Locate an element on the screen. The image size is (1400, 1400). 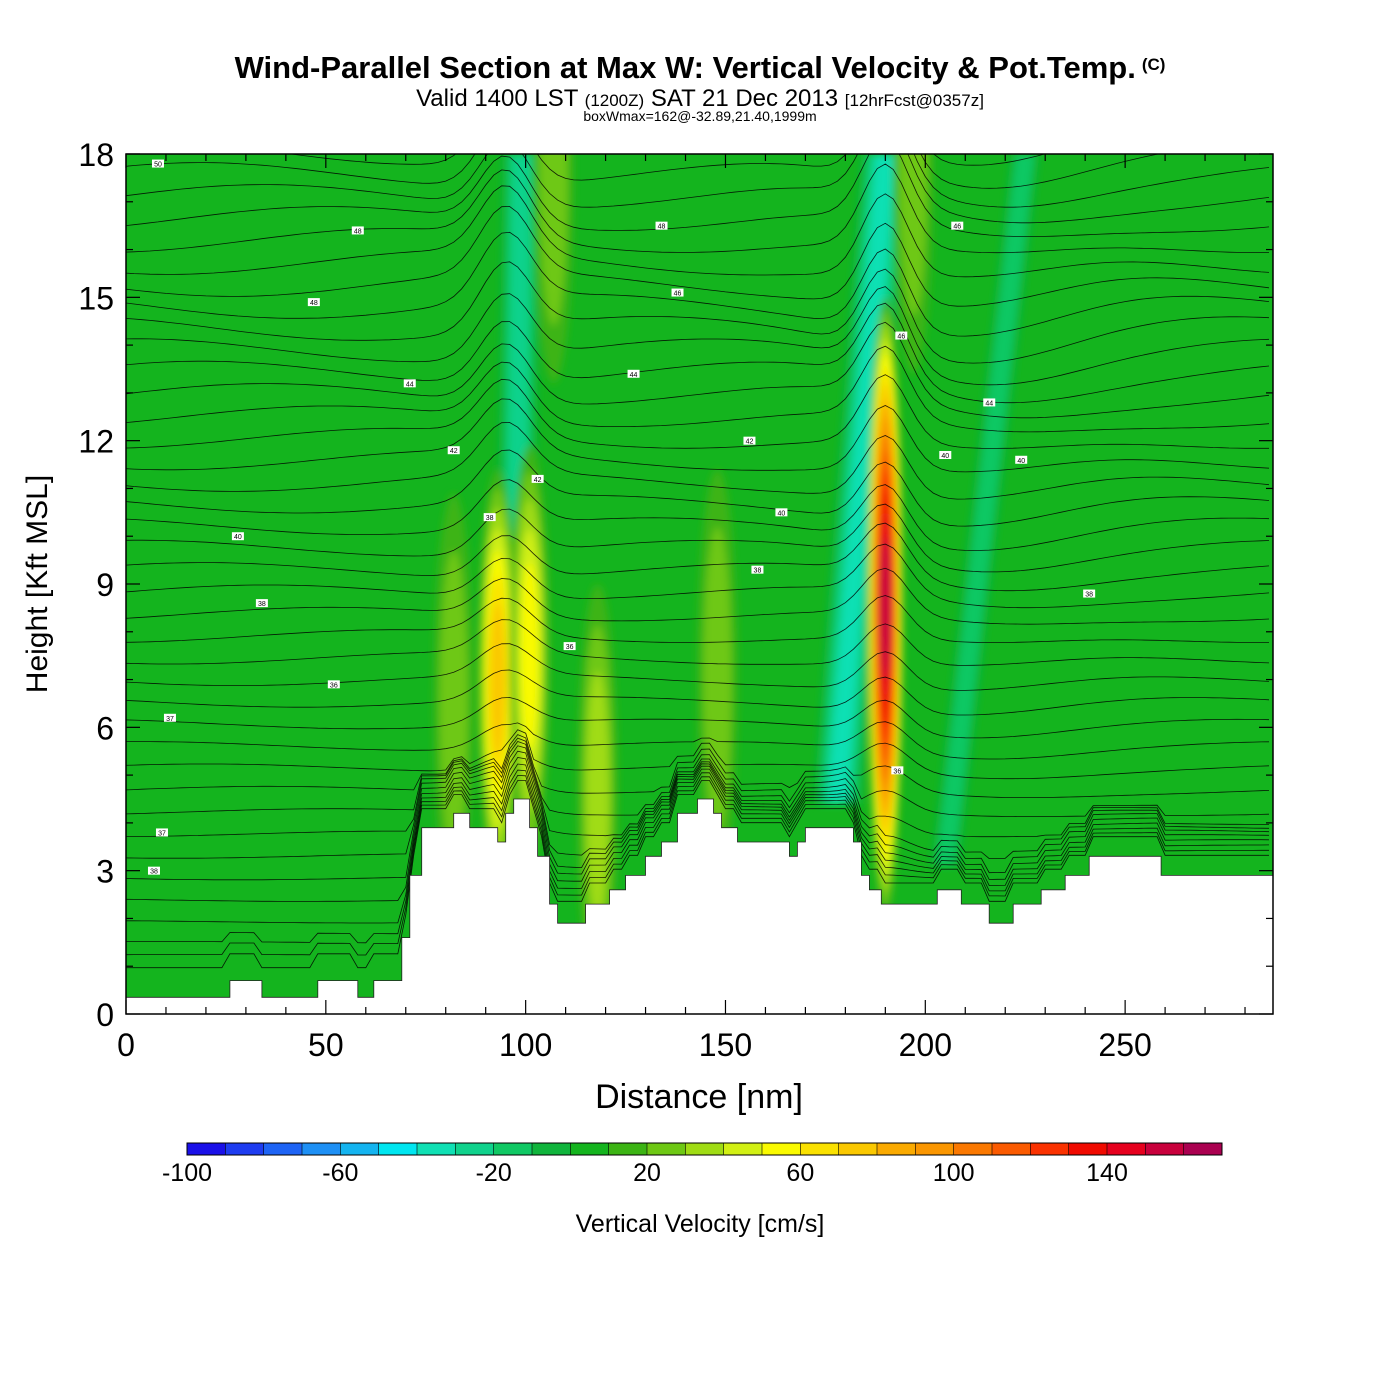
theta-label: 48 is located at coordinates (313, 302).